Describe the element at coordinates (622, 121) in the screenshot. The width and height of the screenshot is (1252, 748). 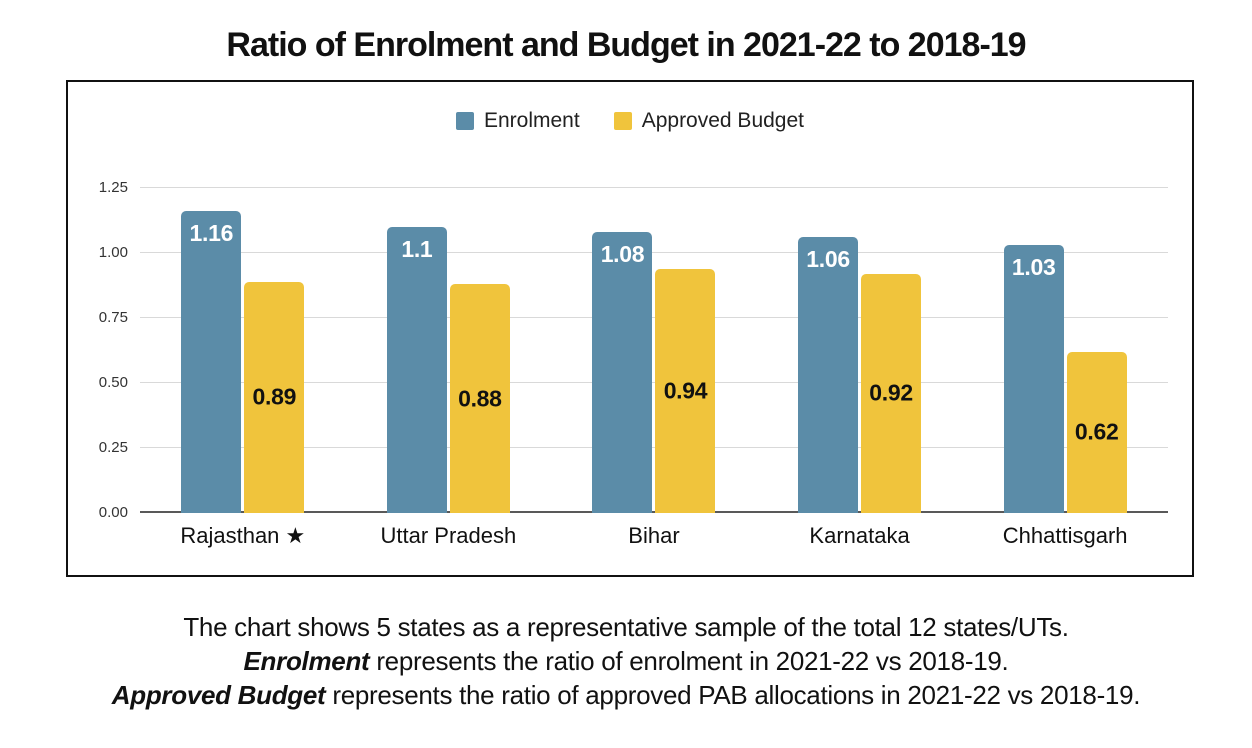
I see `legend-swatch-approved-budget` at that location.